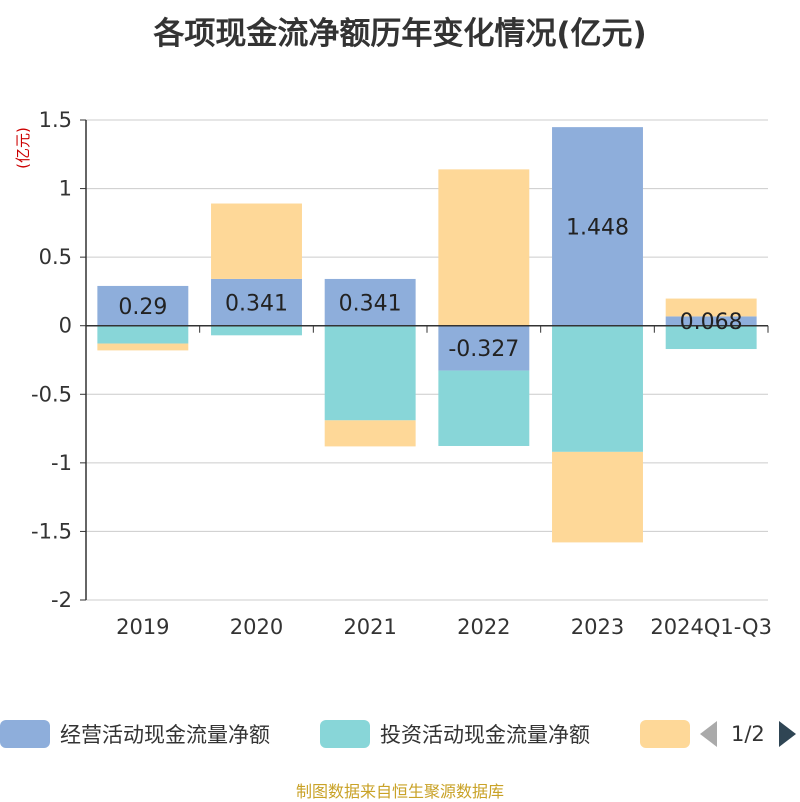 The height and width of the screenshot is (802, 800). What do you see at coordinates (61, 463) in the screenshot?
I see `y-tick-label: -1` at bounding box center [61, 463].